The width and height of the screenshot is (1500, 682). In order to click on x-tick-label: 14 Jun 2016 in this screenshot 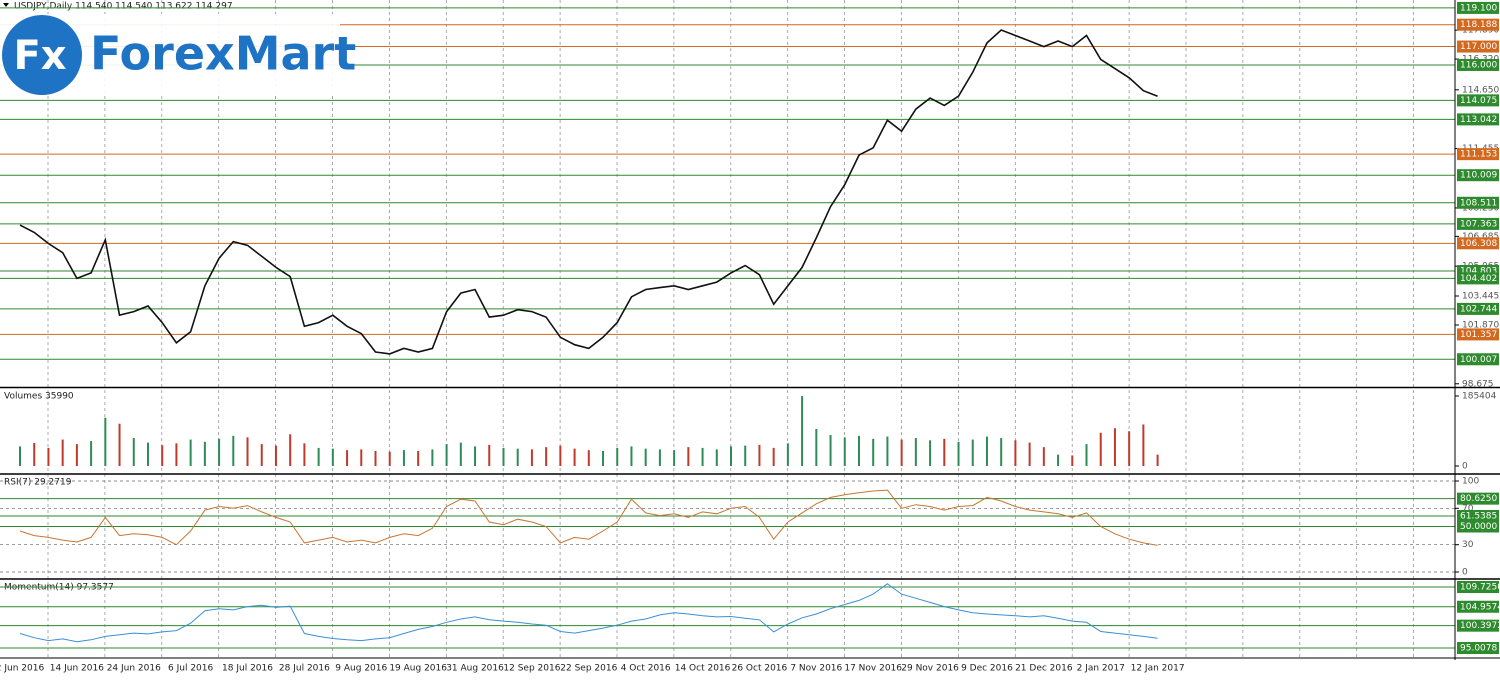, I will do `click(77, 669)`.